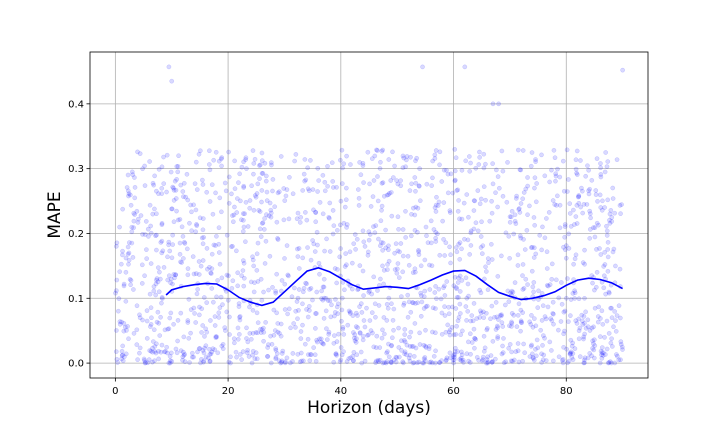 The height and width of the screenshot is (432, 720). What do you see at coordinates (342, 387) in the screenshot?
I see `x-axis-ticks: 0 20 40 60 80` at bounding box center [342, 387].